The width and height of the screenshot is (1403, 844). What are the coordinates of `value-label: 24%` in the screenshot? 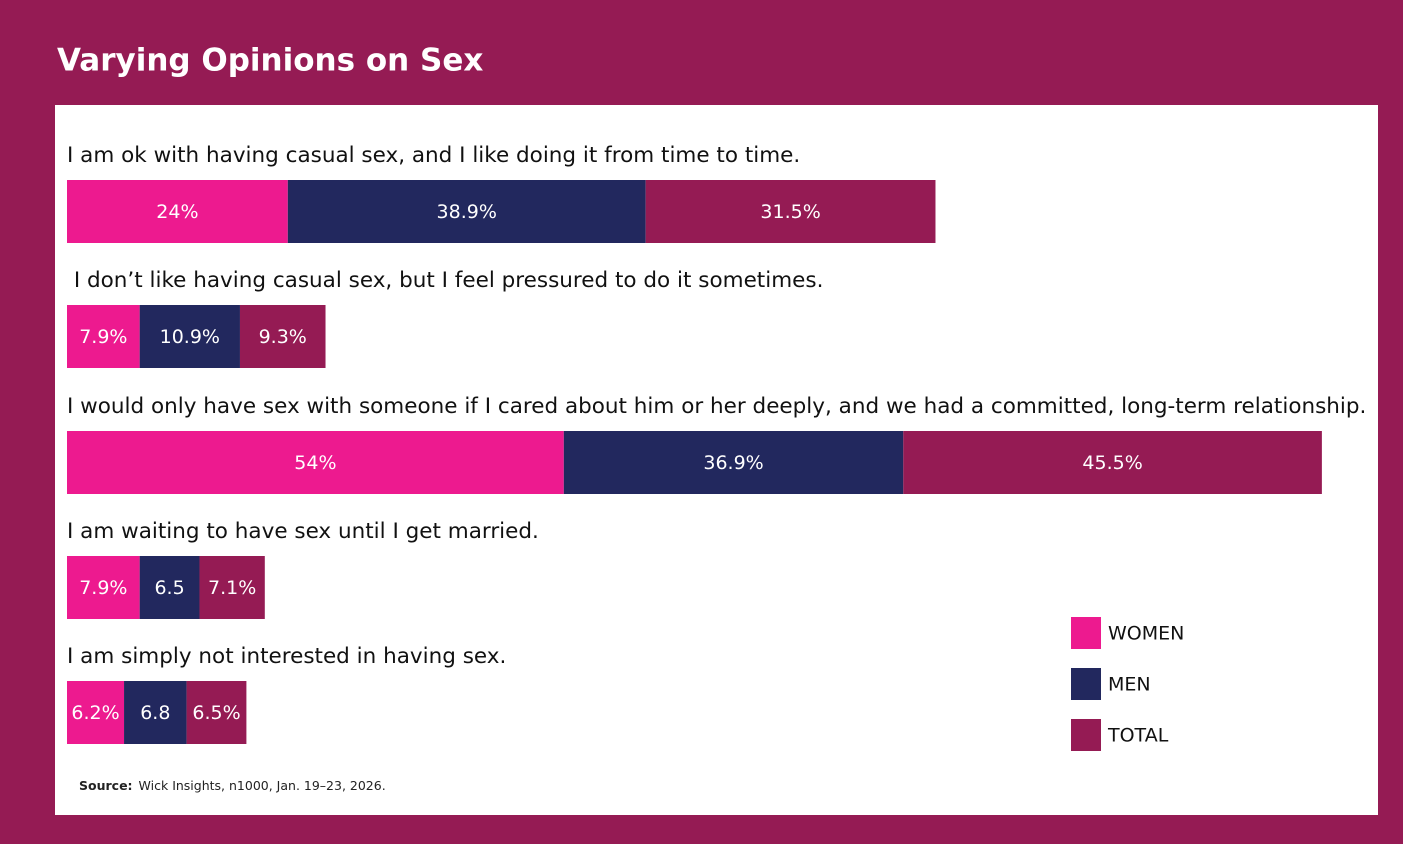 It's located at (177, 212).